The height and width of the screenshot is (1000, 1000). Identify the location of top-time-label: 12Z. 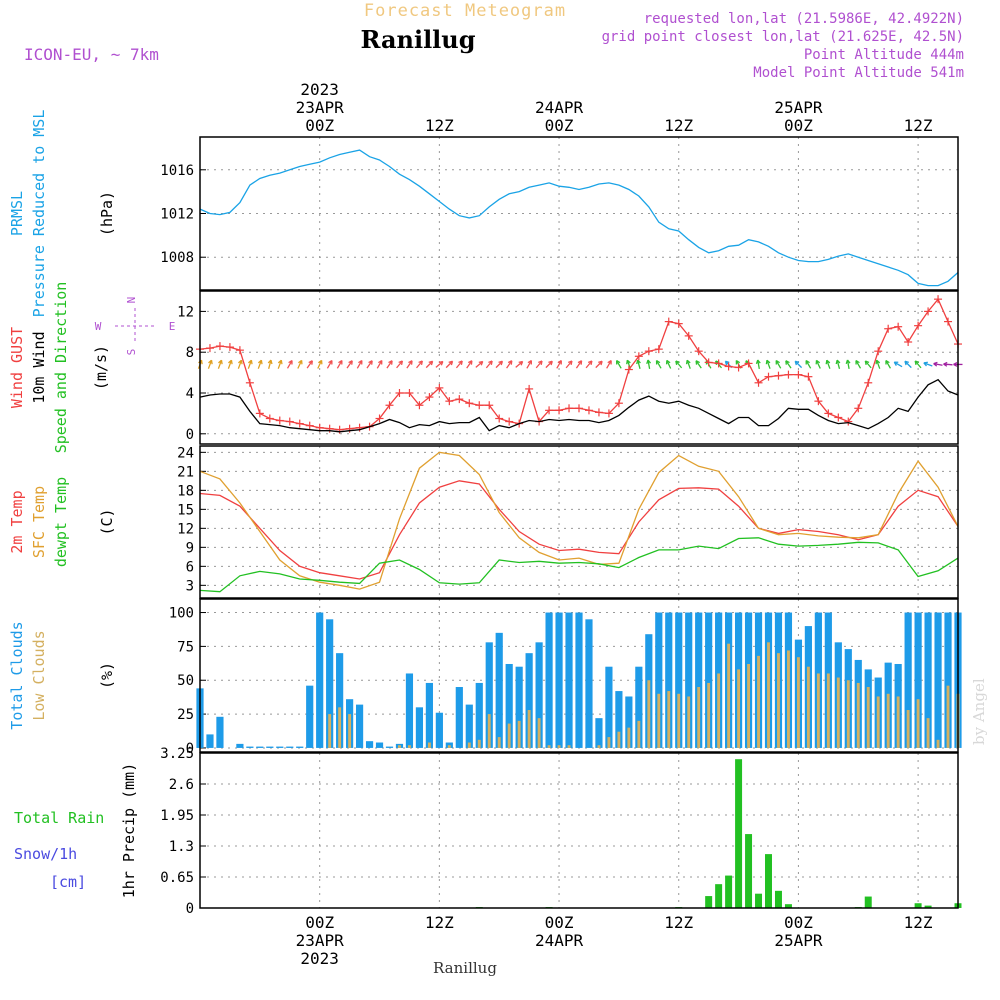
(439, 125).